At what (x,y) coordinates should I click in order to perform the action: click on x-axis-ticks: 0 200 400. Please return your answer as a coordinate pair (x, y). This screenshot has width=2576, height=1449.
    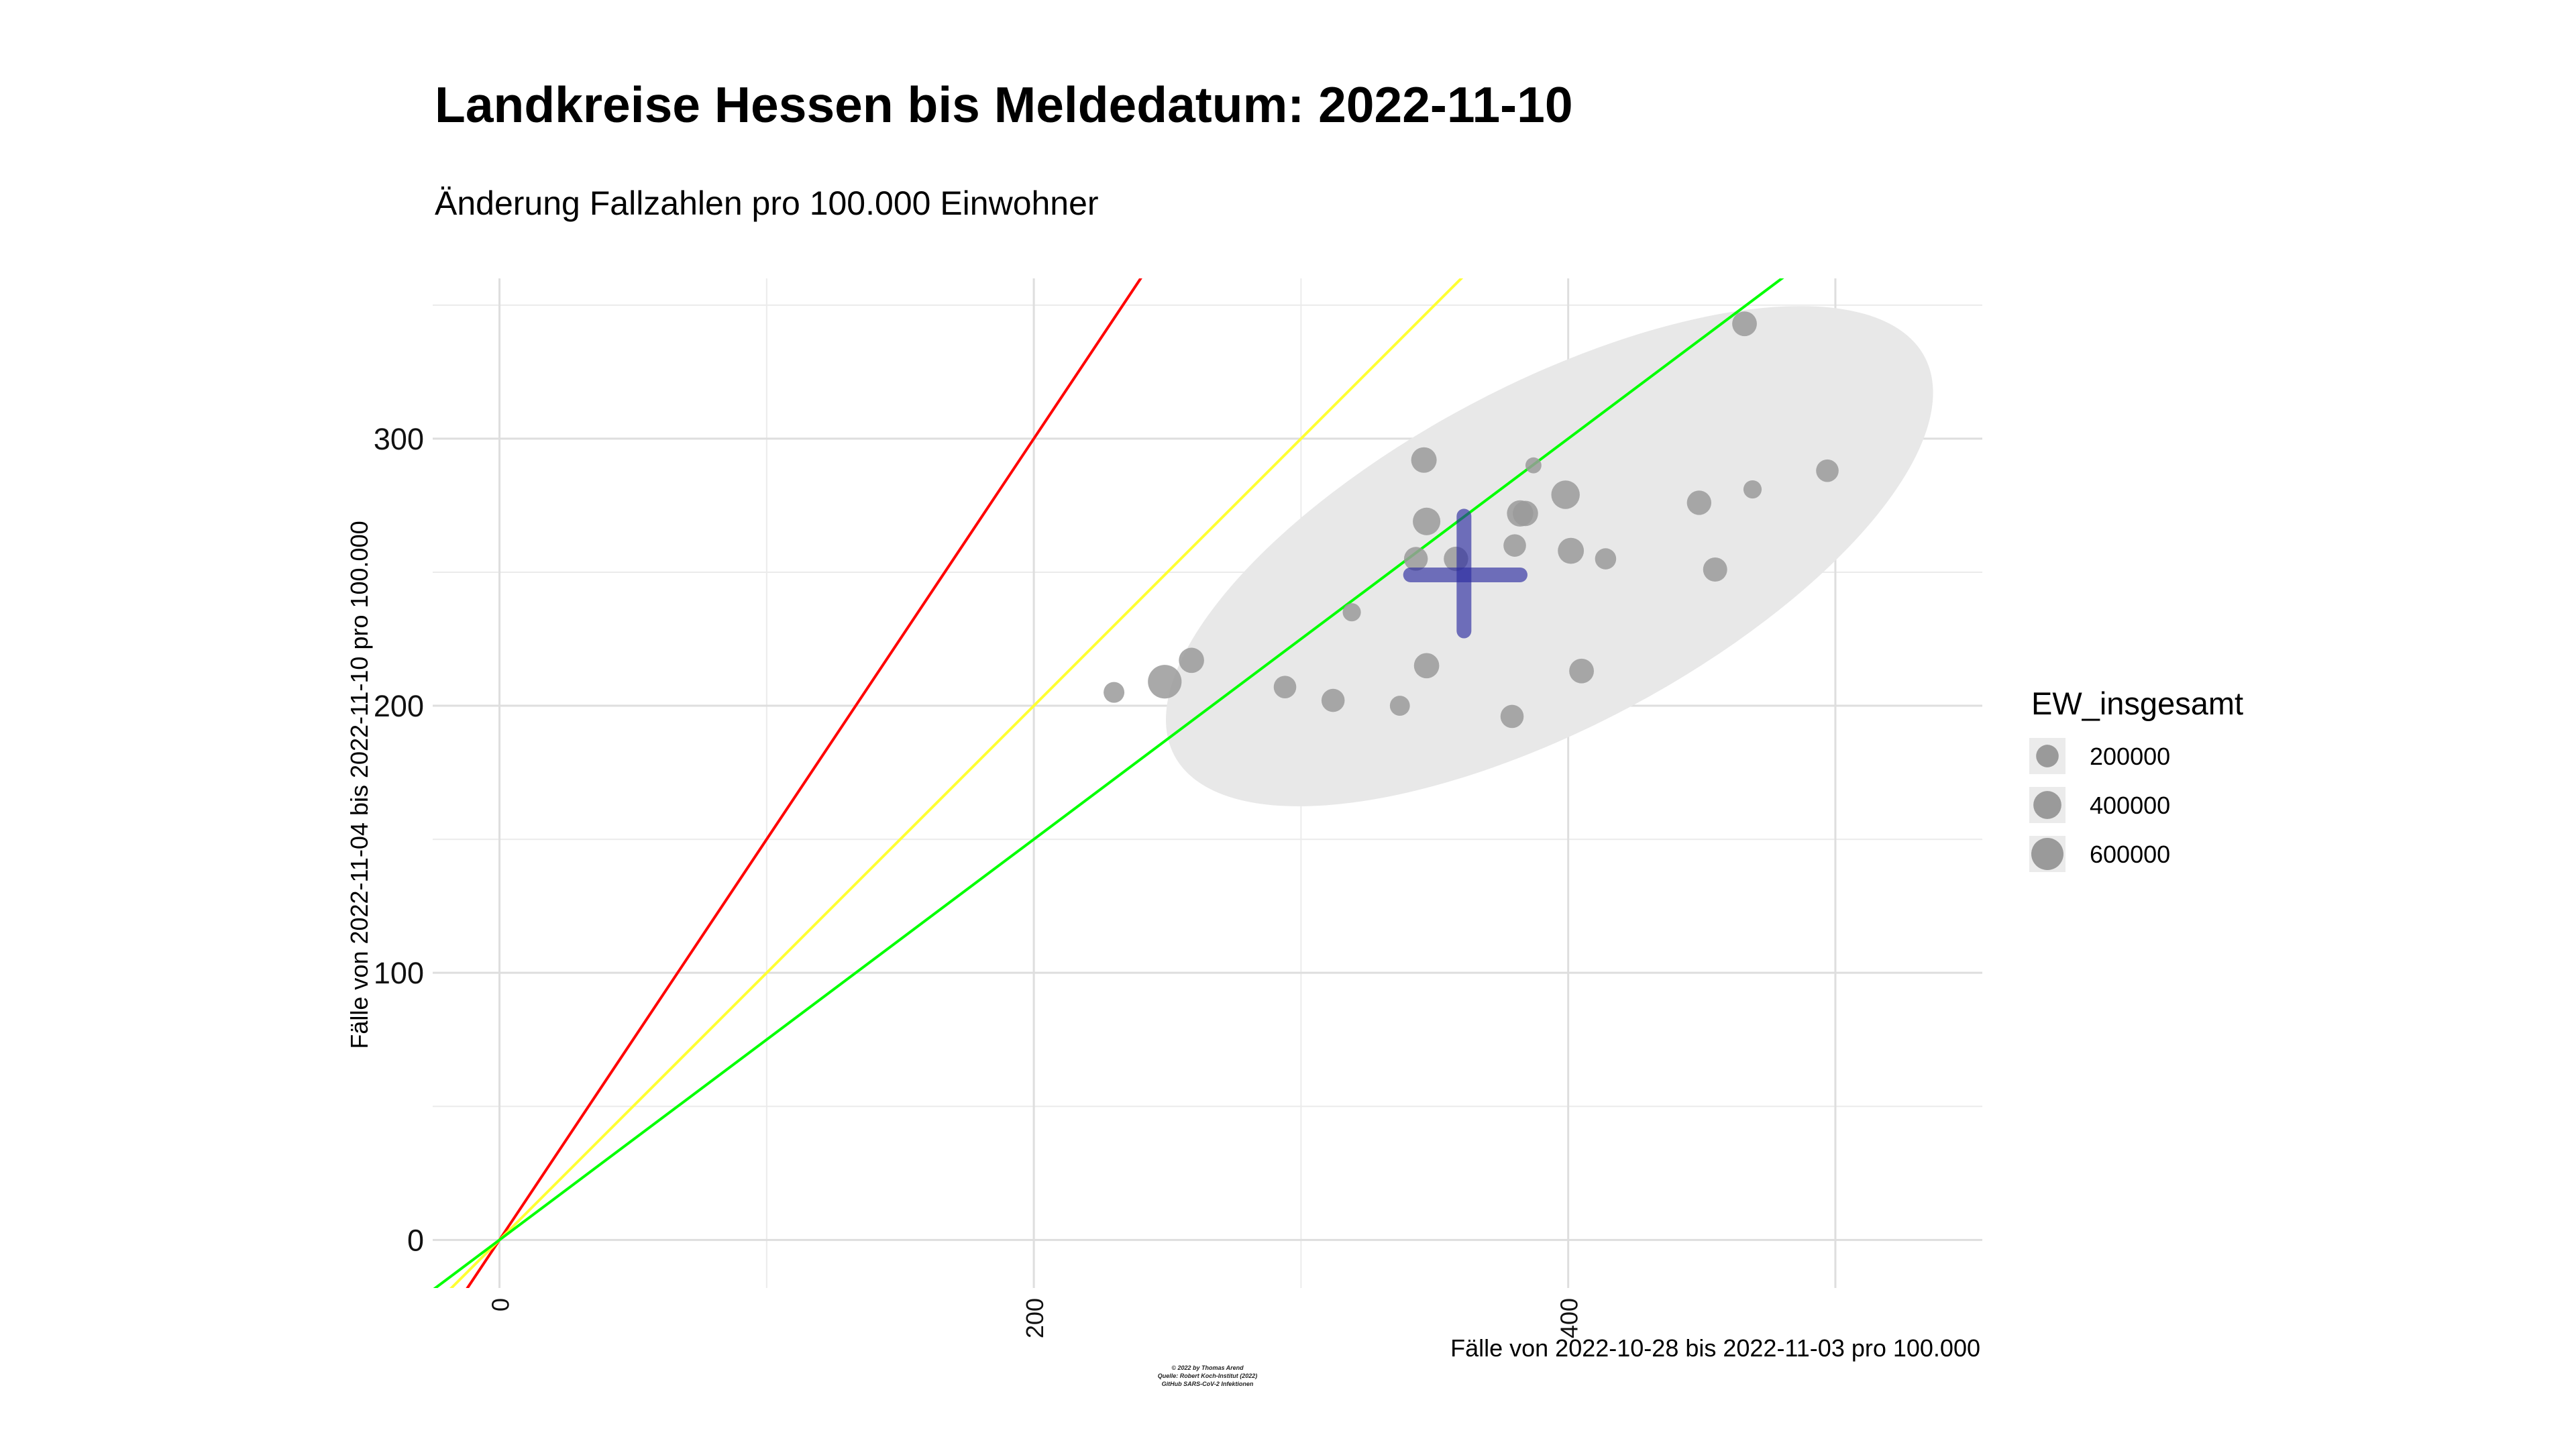
    Looking at the image, I should click on (1035, 1318).